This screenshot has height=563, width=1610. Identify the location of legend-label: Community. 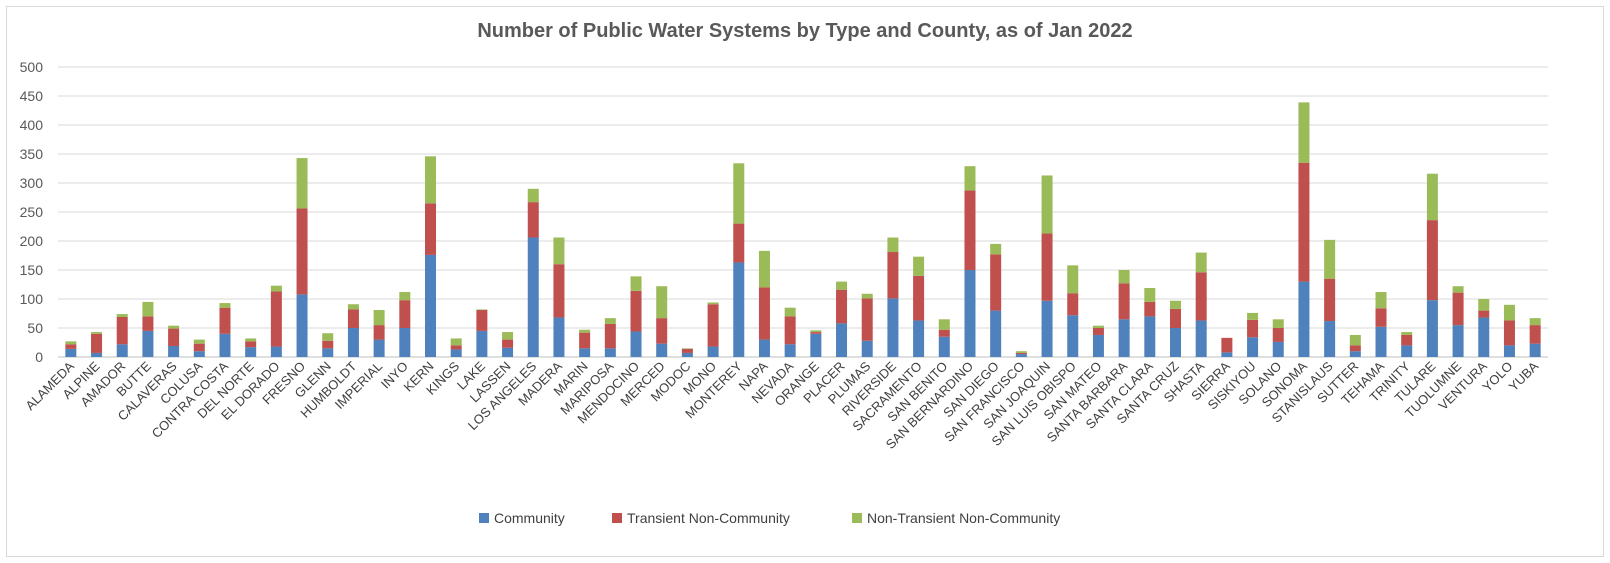
(529, 518).